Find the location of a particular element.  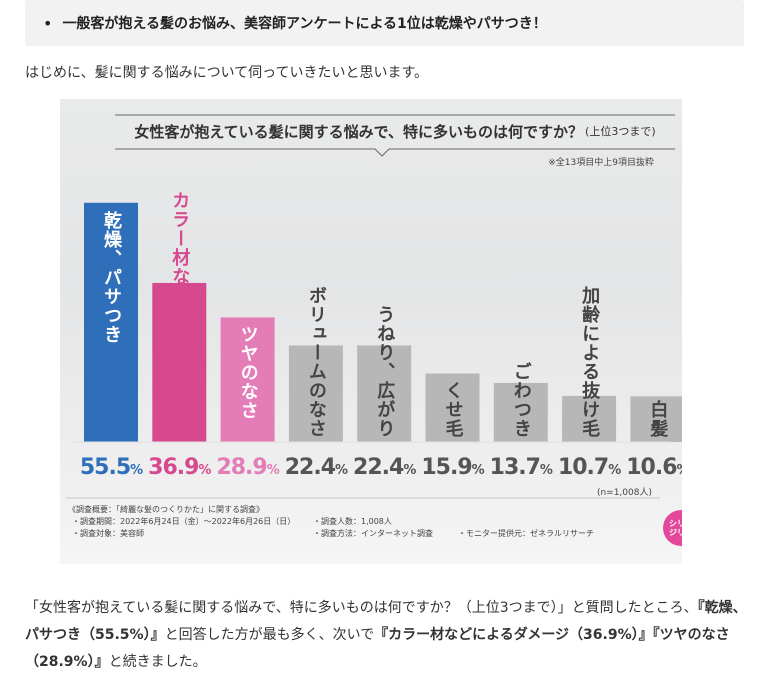

survey-method: ・調査方法：インターネット調査 is located at coordinates (373, 533).